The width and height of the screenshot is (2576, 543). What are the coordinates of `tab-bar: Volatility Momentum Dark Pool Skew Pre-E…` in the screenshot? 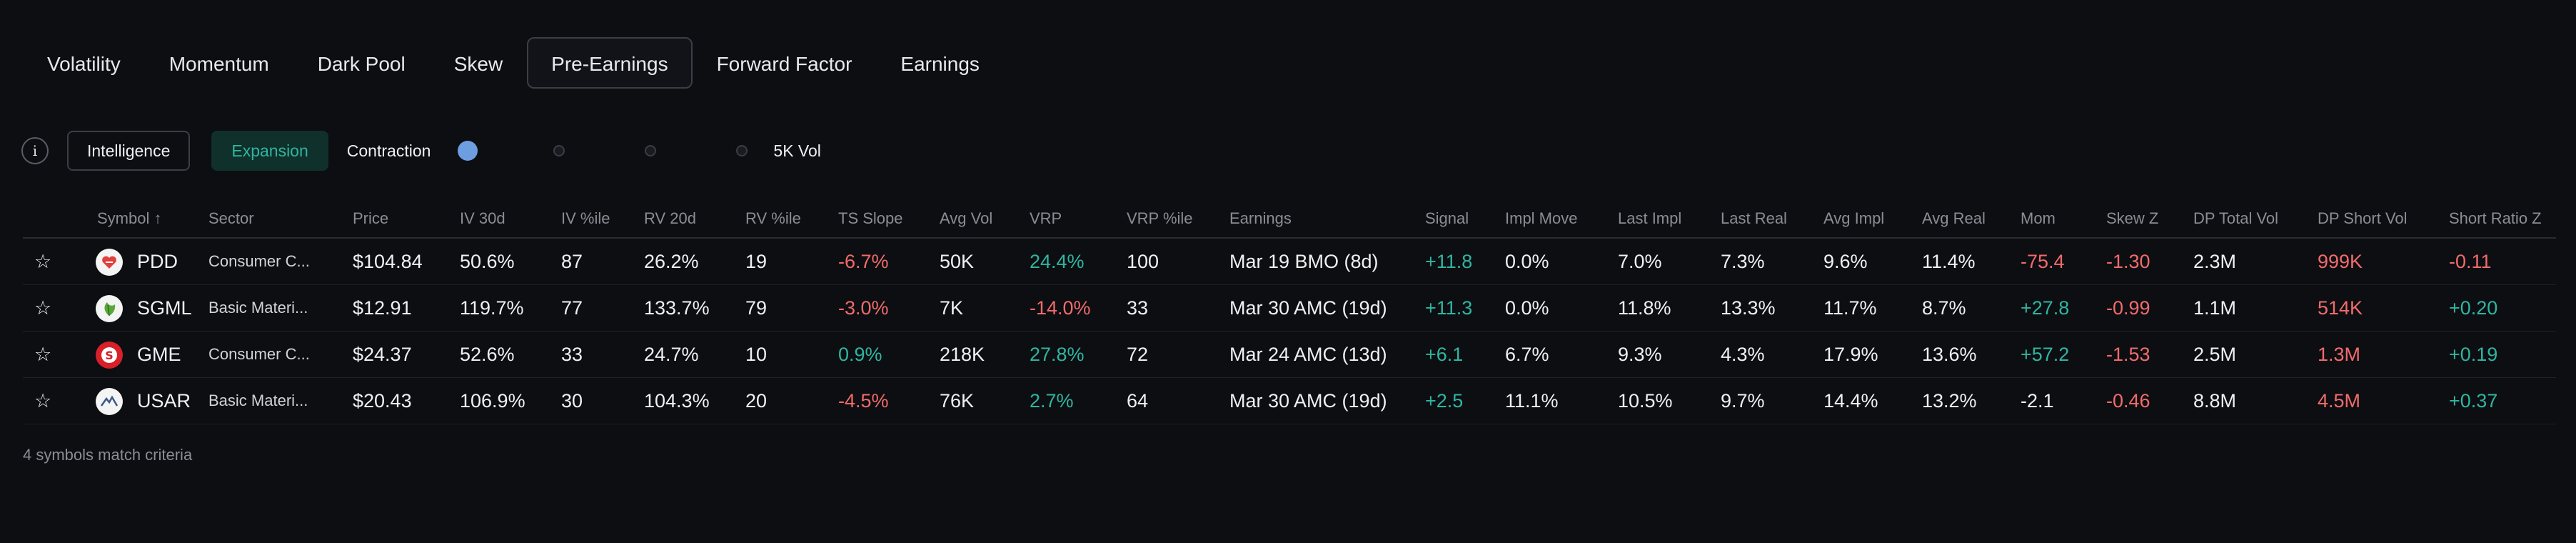 It's located at (513, 63).